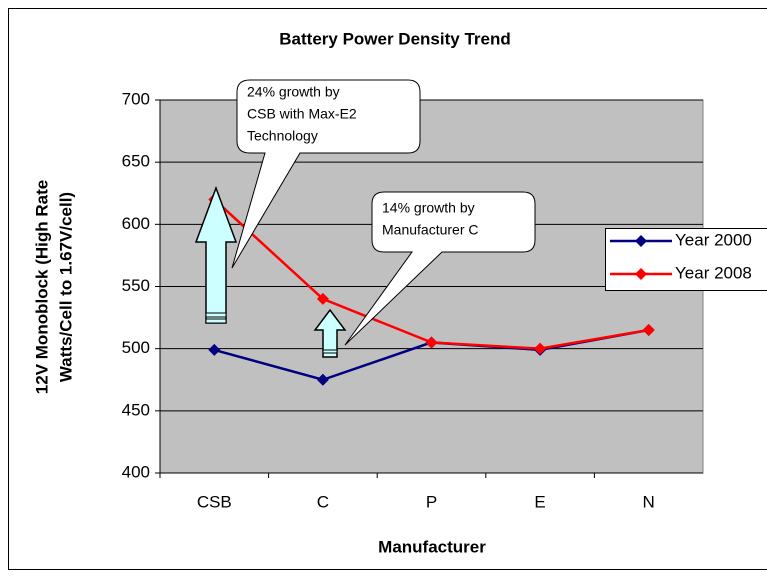 The image size is (767, 576). What do you see at coordinates (430, 230) in the screenshot?
I see `annotation-text: Manufacturer C` at bounding box center [430, 230].